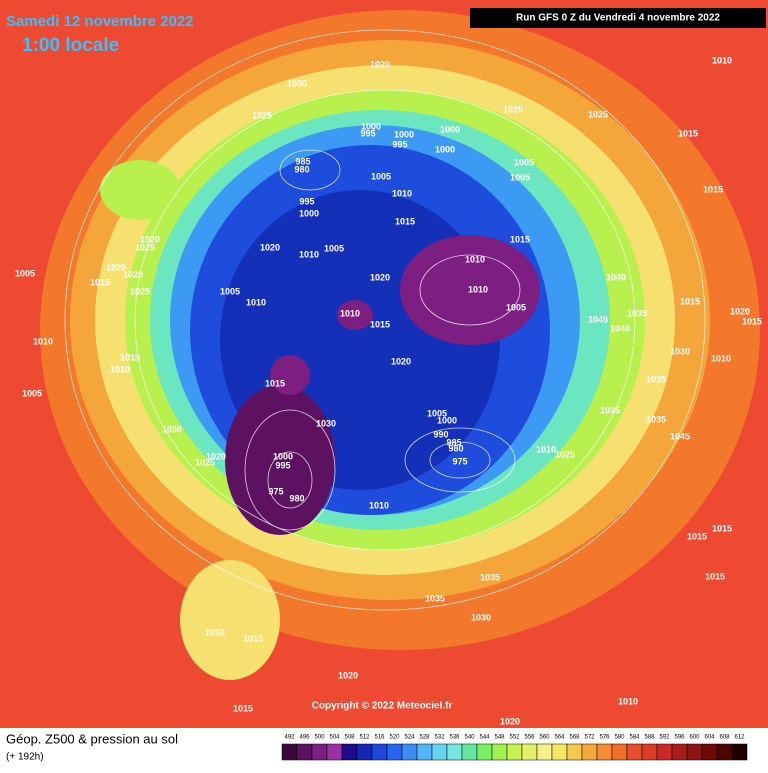 This screenshot has height=773, width=768. Describe the element at coordinates (70, 45) in the screenshot. I see `time: 1:00 locale` at that location.